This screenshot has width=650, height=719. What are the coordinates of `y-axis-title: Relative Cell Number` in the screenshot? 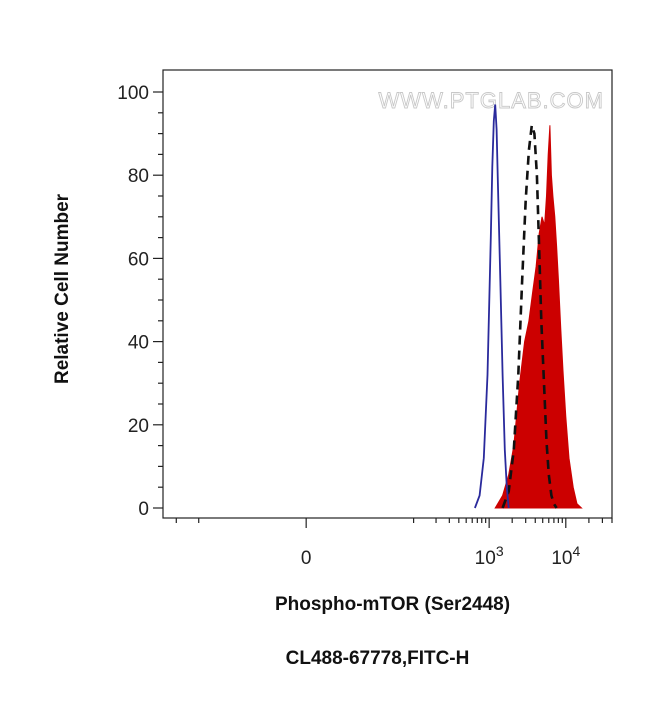 It's located at (62, 288).